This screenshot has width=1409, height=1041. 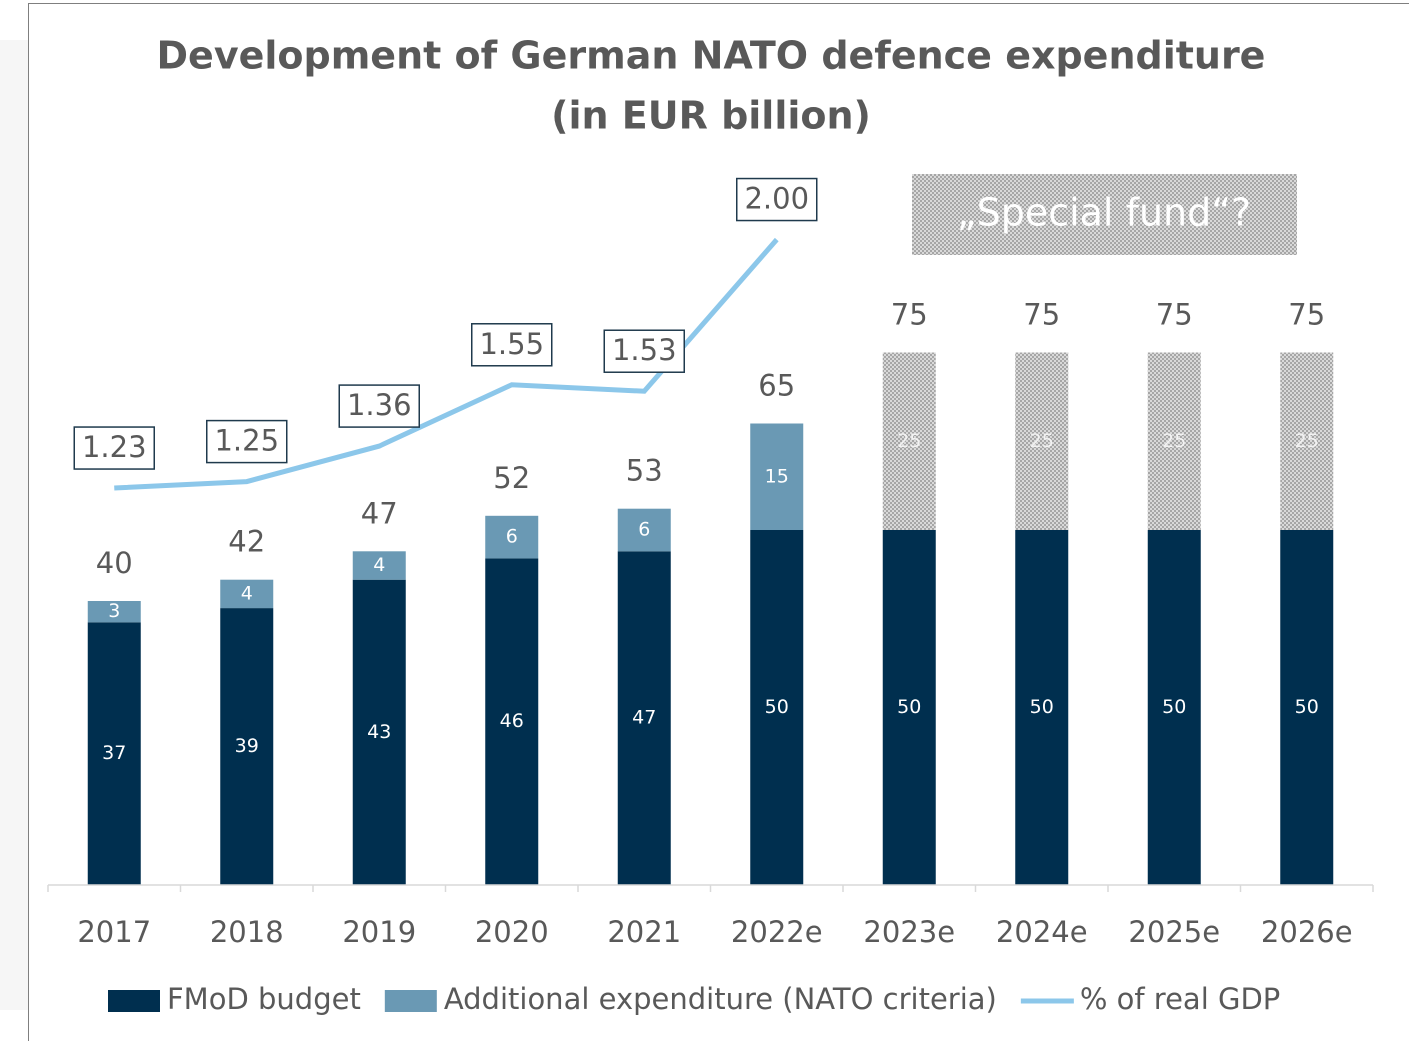 I want to click on bar-value-label: 3, so click(x=114, y=611).